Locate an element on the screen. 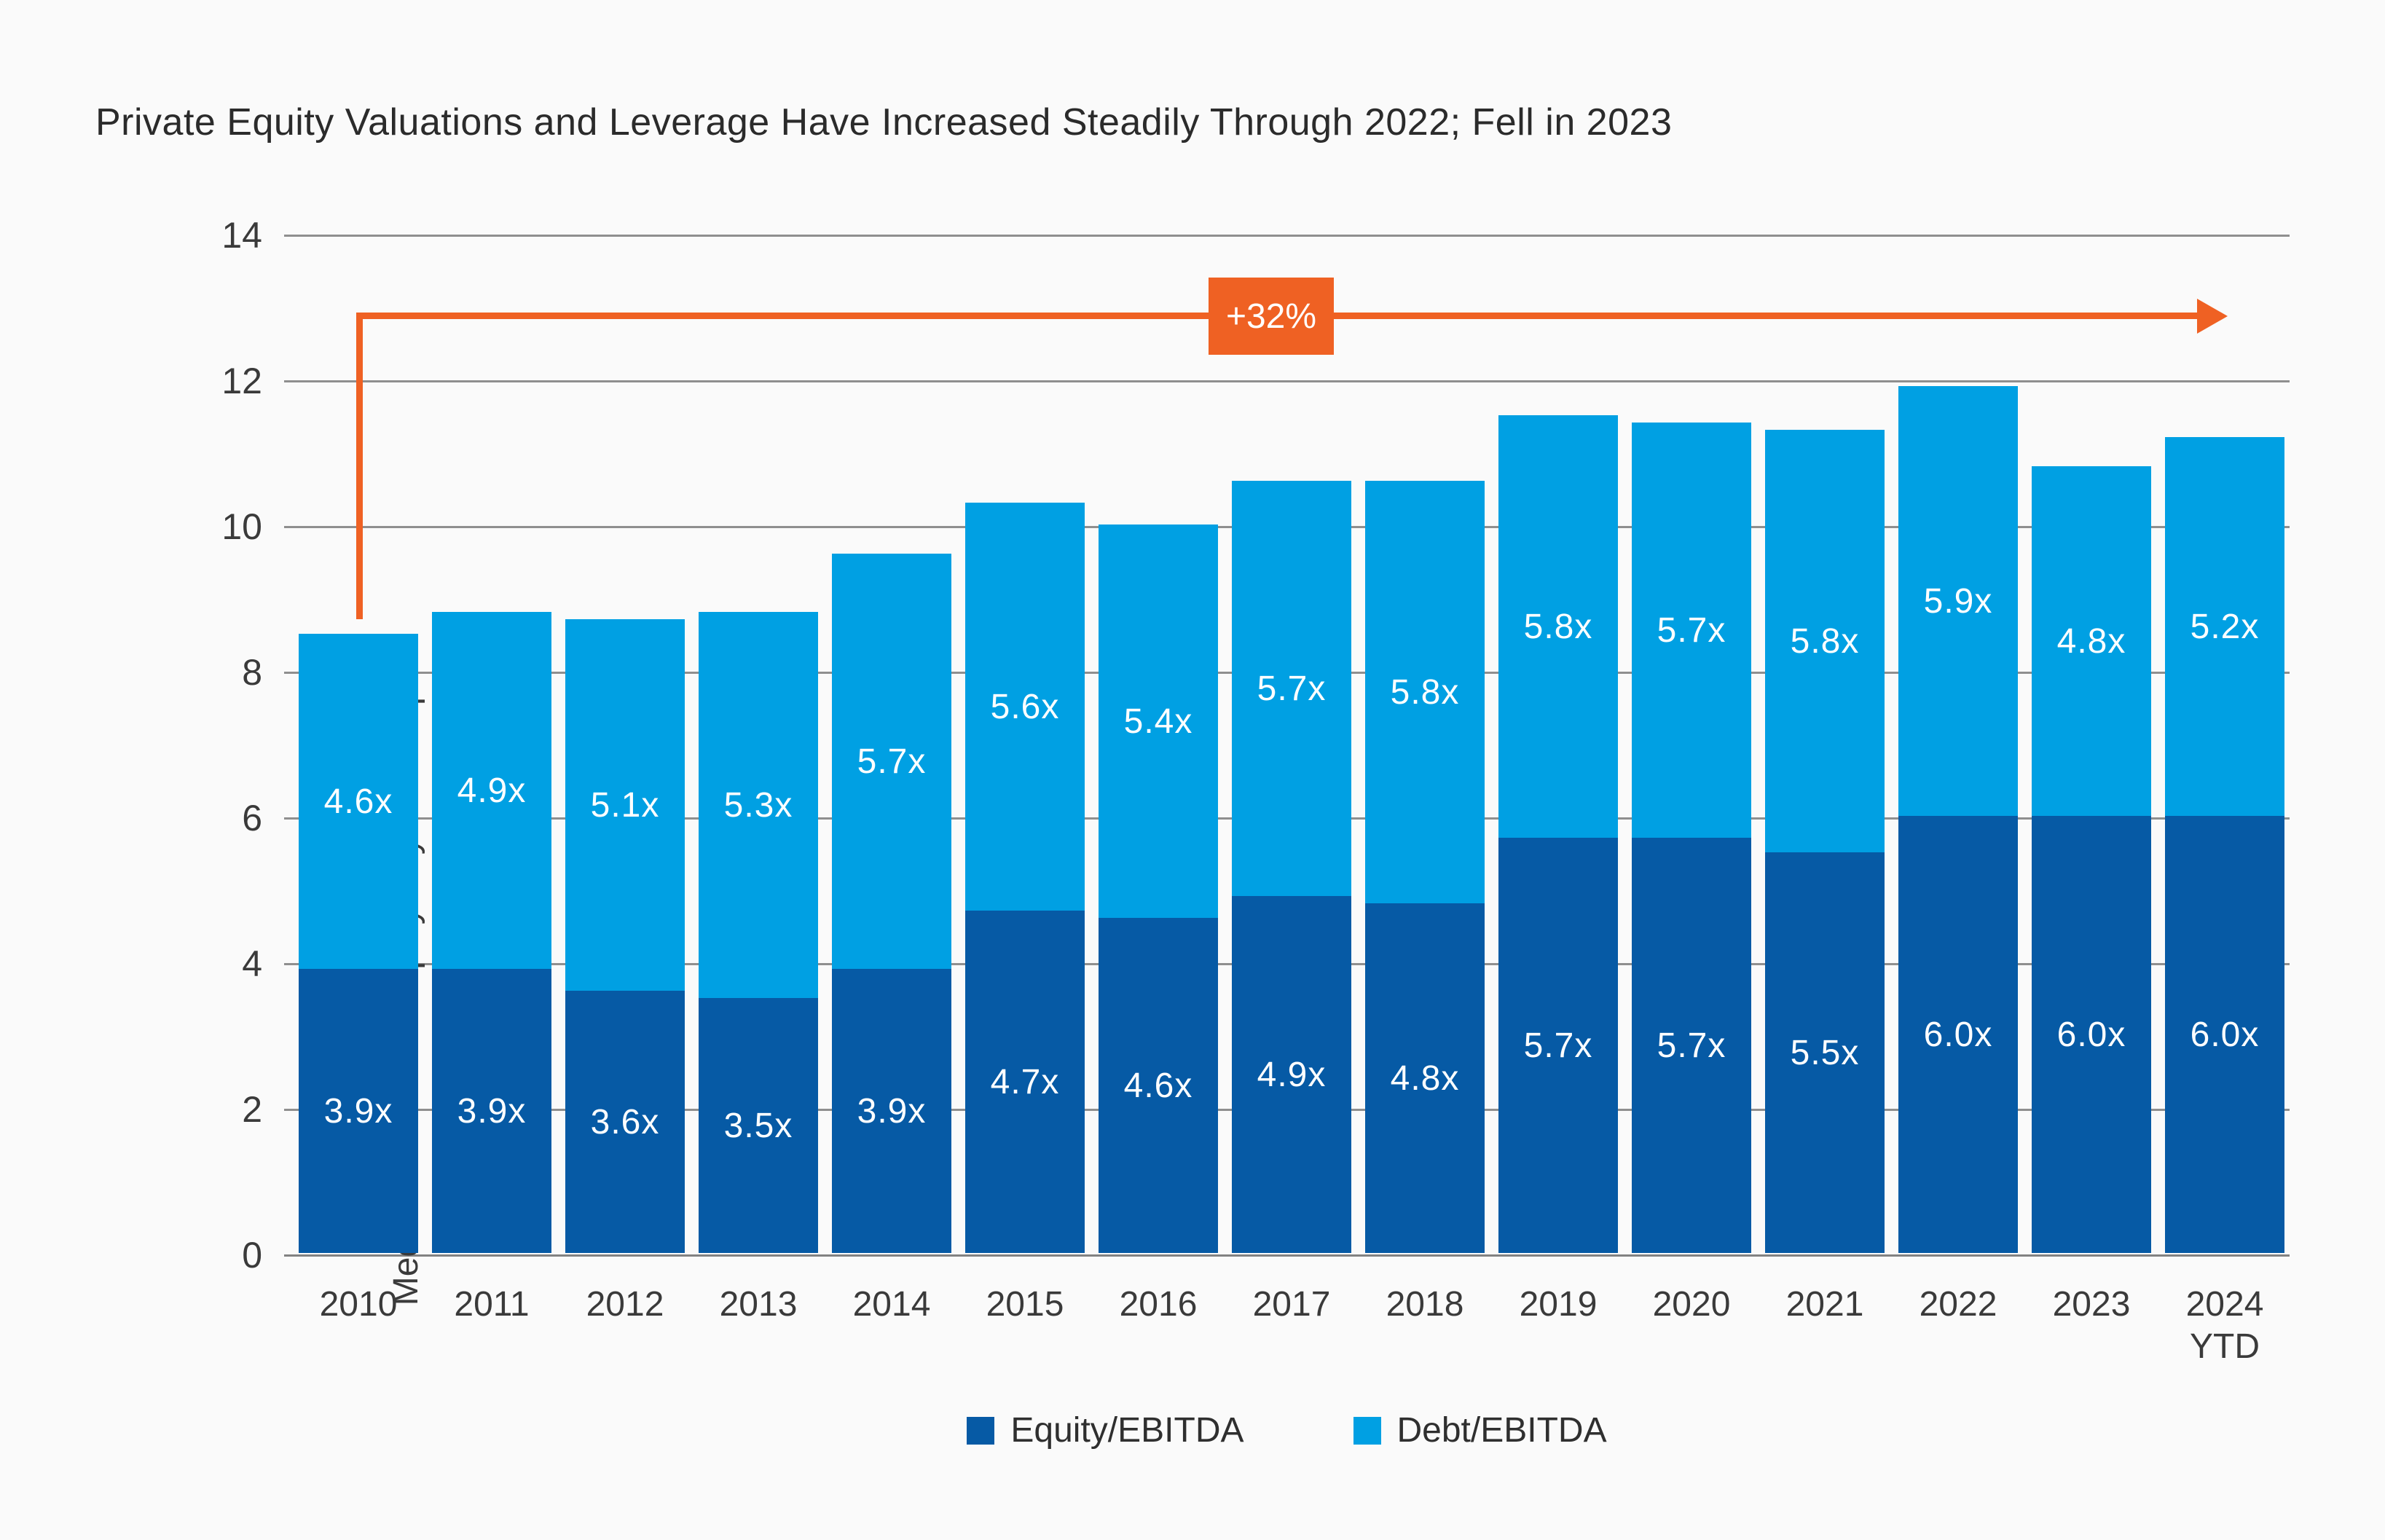 This screenshot has height=1540, width=2385. debt-segment-2022: 5.9x is located at coordinates (1958, 601).